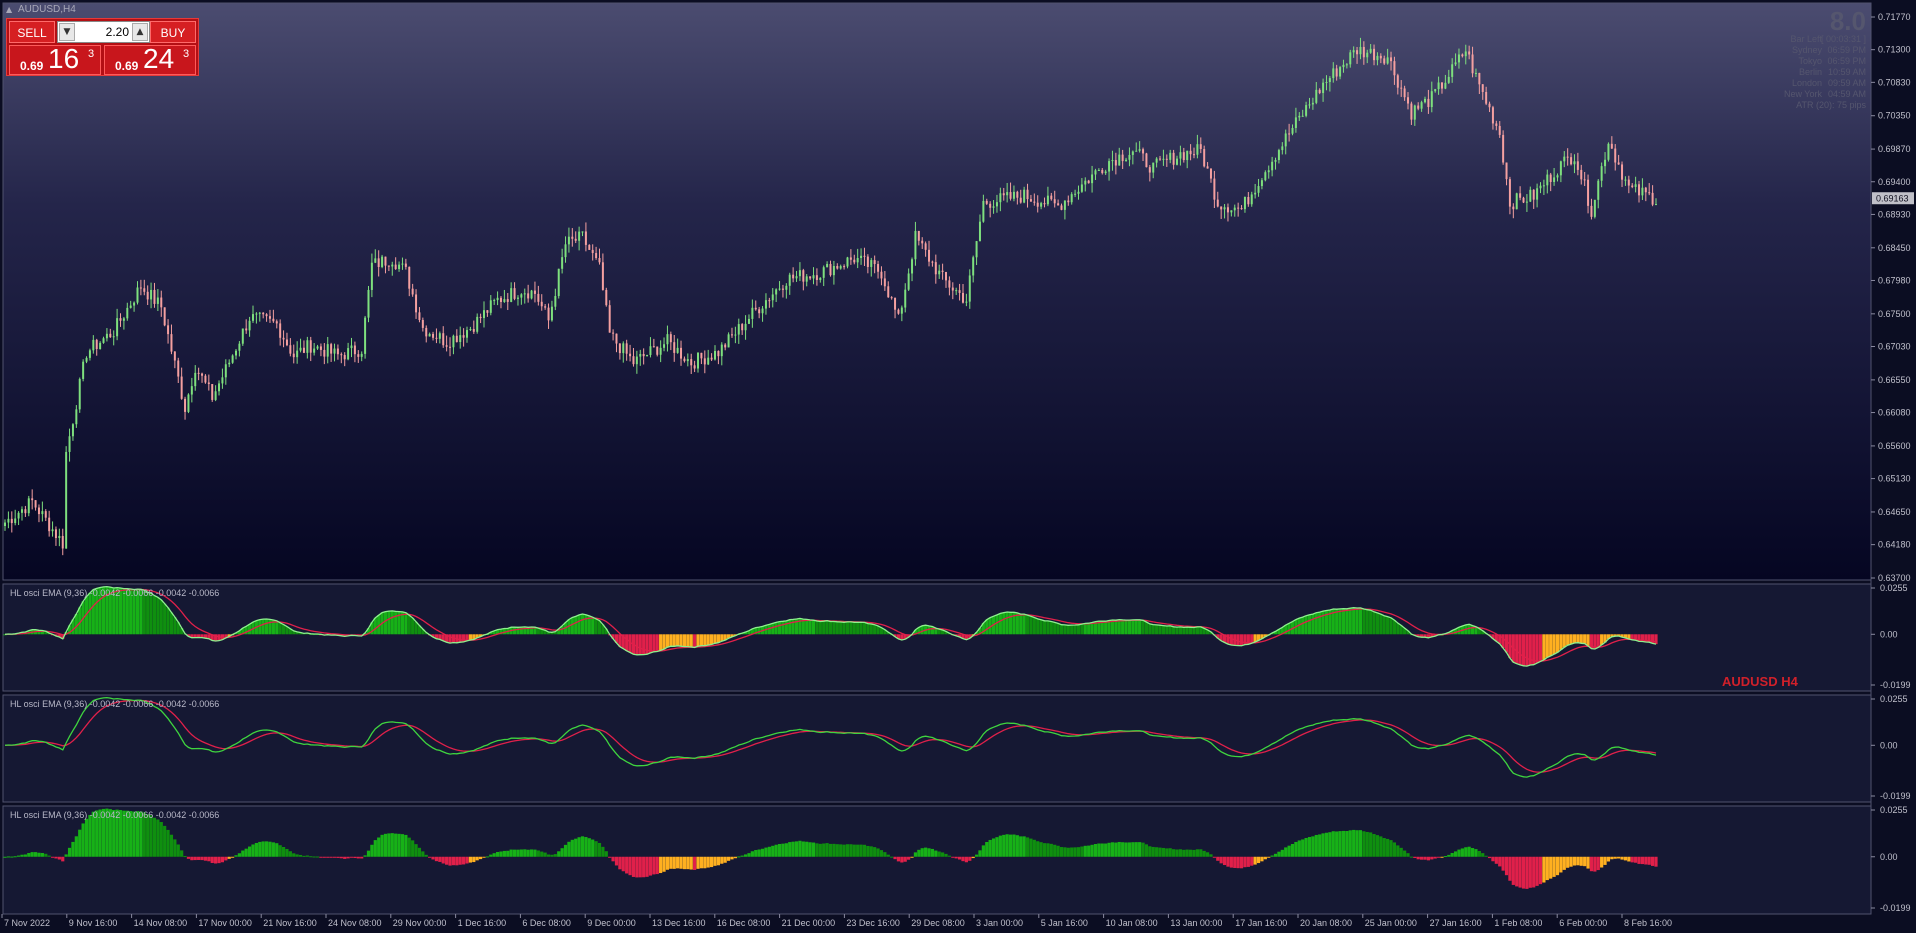  I want to click on buy-price-button: 0.69 24 3, so click(150, 59).